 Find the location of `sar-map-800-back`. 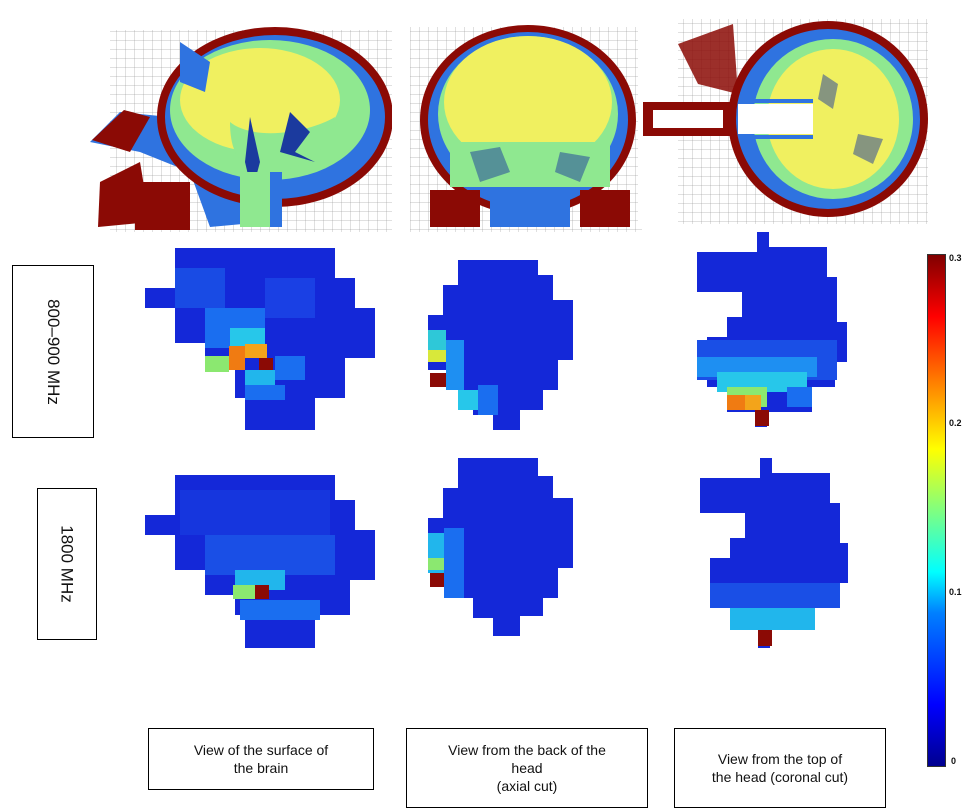

sar-map-800-back is located at coordinates (500, 345).